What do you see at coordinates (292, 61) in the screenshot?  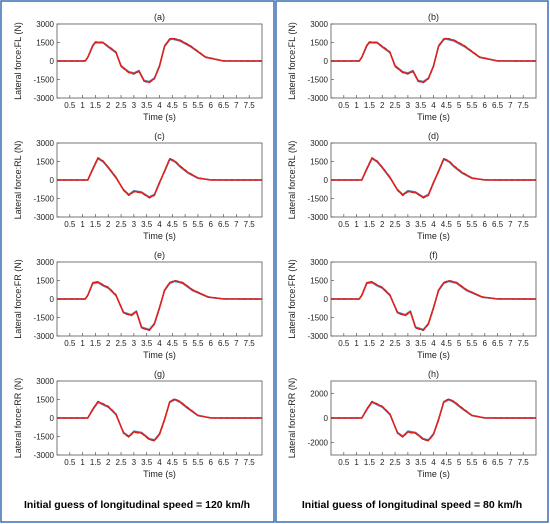 I see `y-axis-label: Lateral force:FL (N)` at bounding box center [292, 61].